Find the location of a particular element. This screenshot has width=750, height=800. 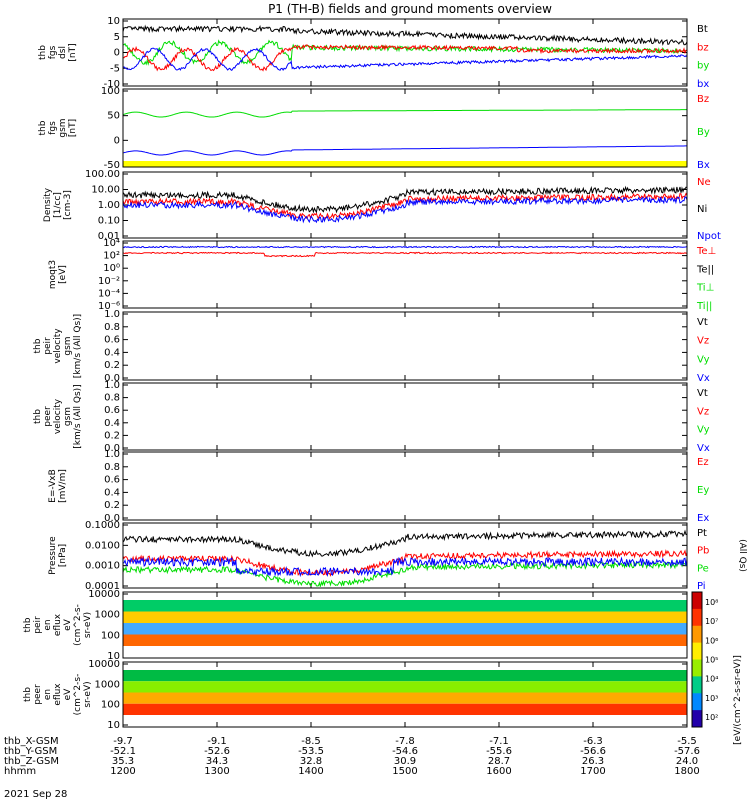

y-tick-label: 0.4 is located at coordinates (112, 492).